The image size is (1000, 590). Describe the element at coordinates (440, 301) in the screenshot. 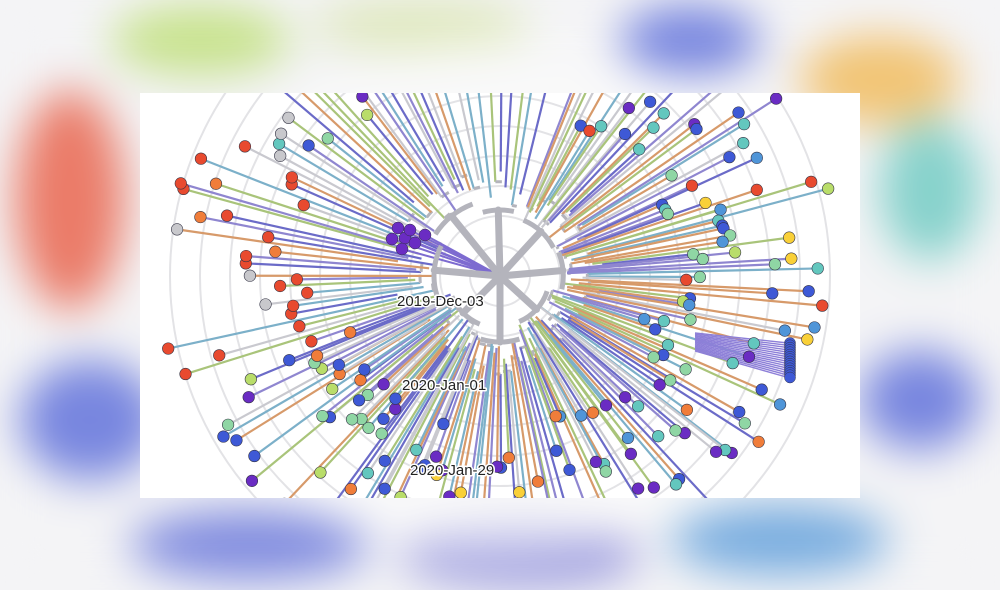

I see `date-label-2019-dec-03: 2019-Dec-03` at that location.